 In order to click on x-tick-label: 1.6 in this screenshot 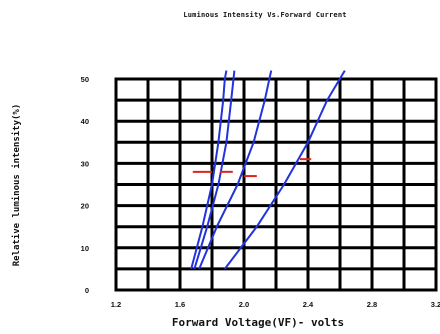, I will do `click(180, 304)`.